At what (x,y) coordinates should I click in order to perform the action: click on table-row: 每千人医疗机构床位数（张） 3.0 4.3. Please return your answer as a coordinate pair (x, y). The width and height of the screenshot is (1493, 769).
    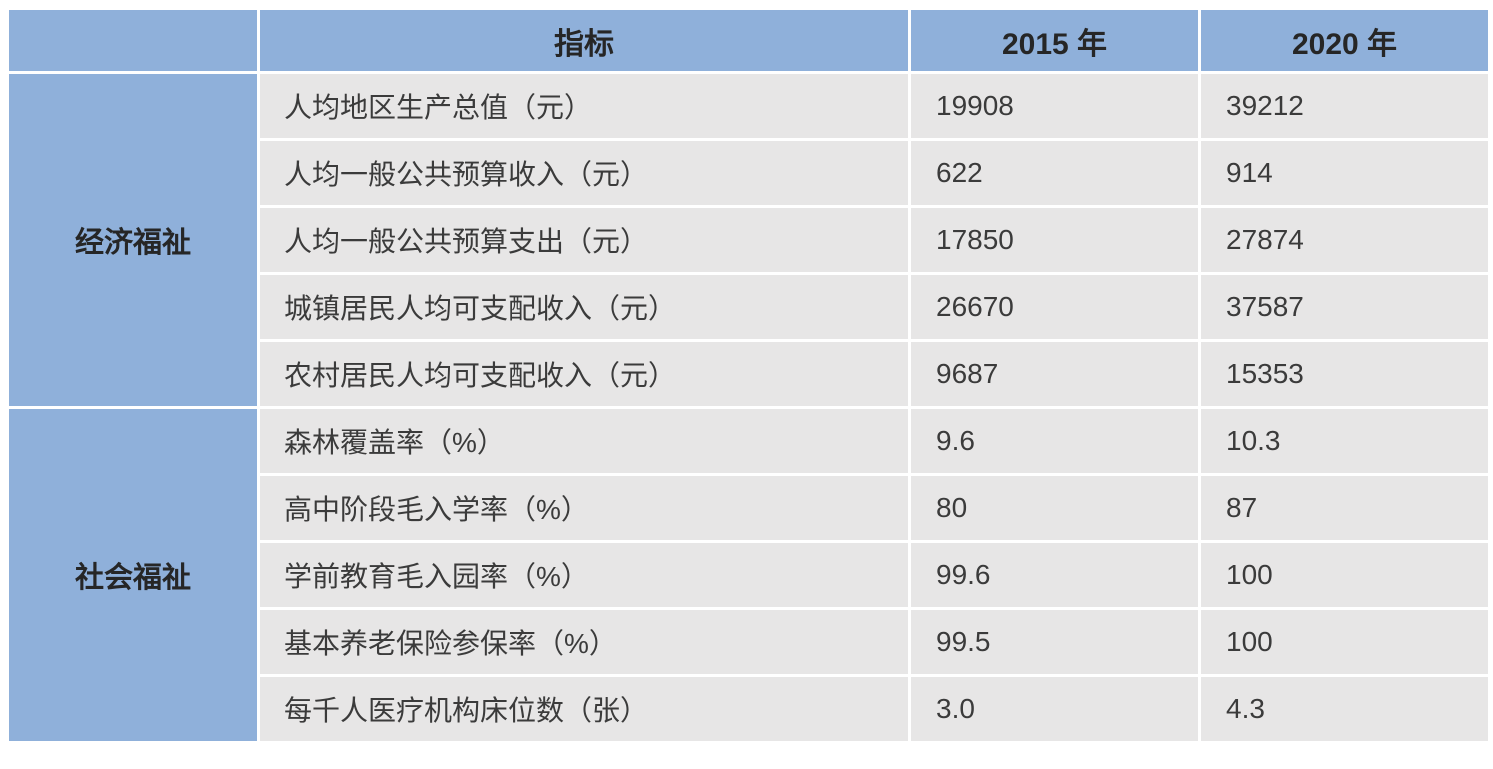
    Looking at the image, I should click on (748, 709).